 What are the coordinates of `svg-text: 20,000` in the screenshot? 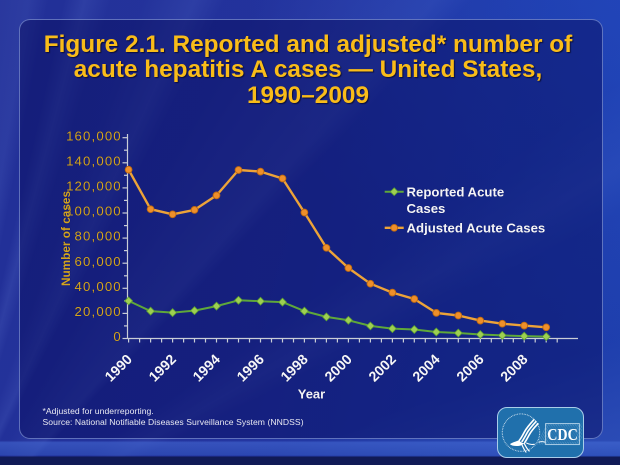 It's located at (98, 311).